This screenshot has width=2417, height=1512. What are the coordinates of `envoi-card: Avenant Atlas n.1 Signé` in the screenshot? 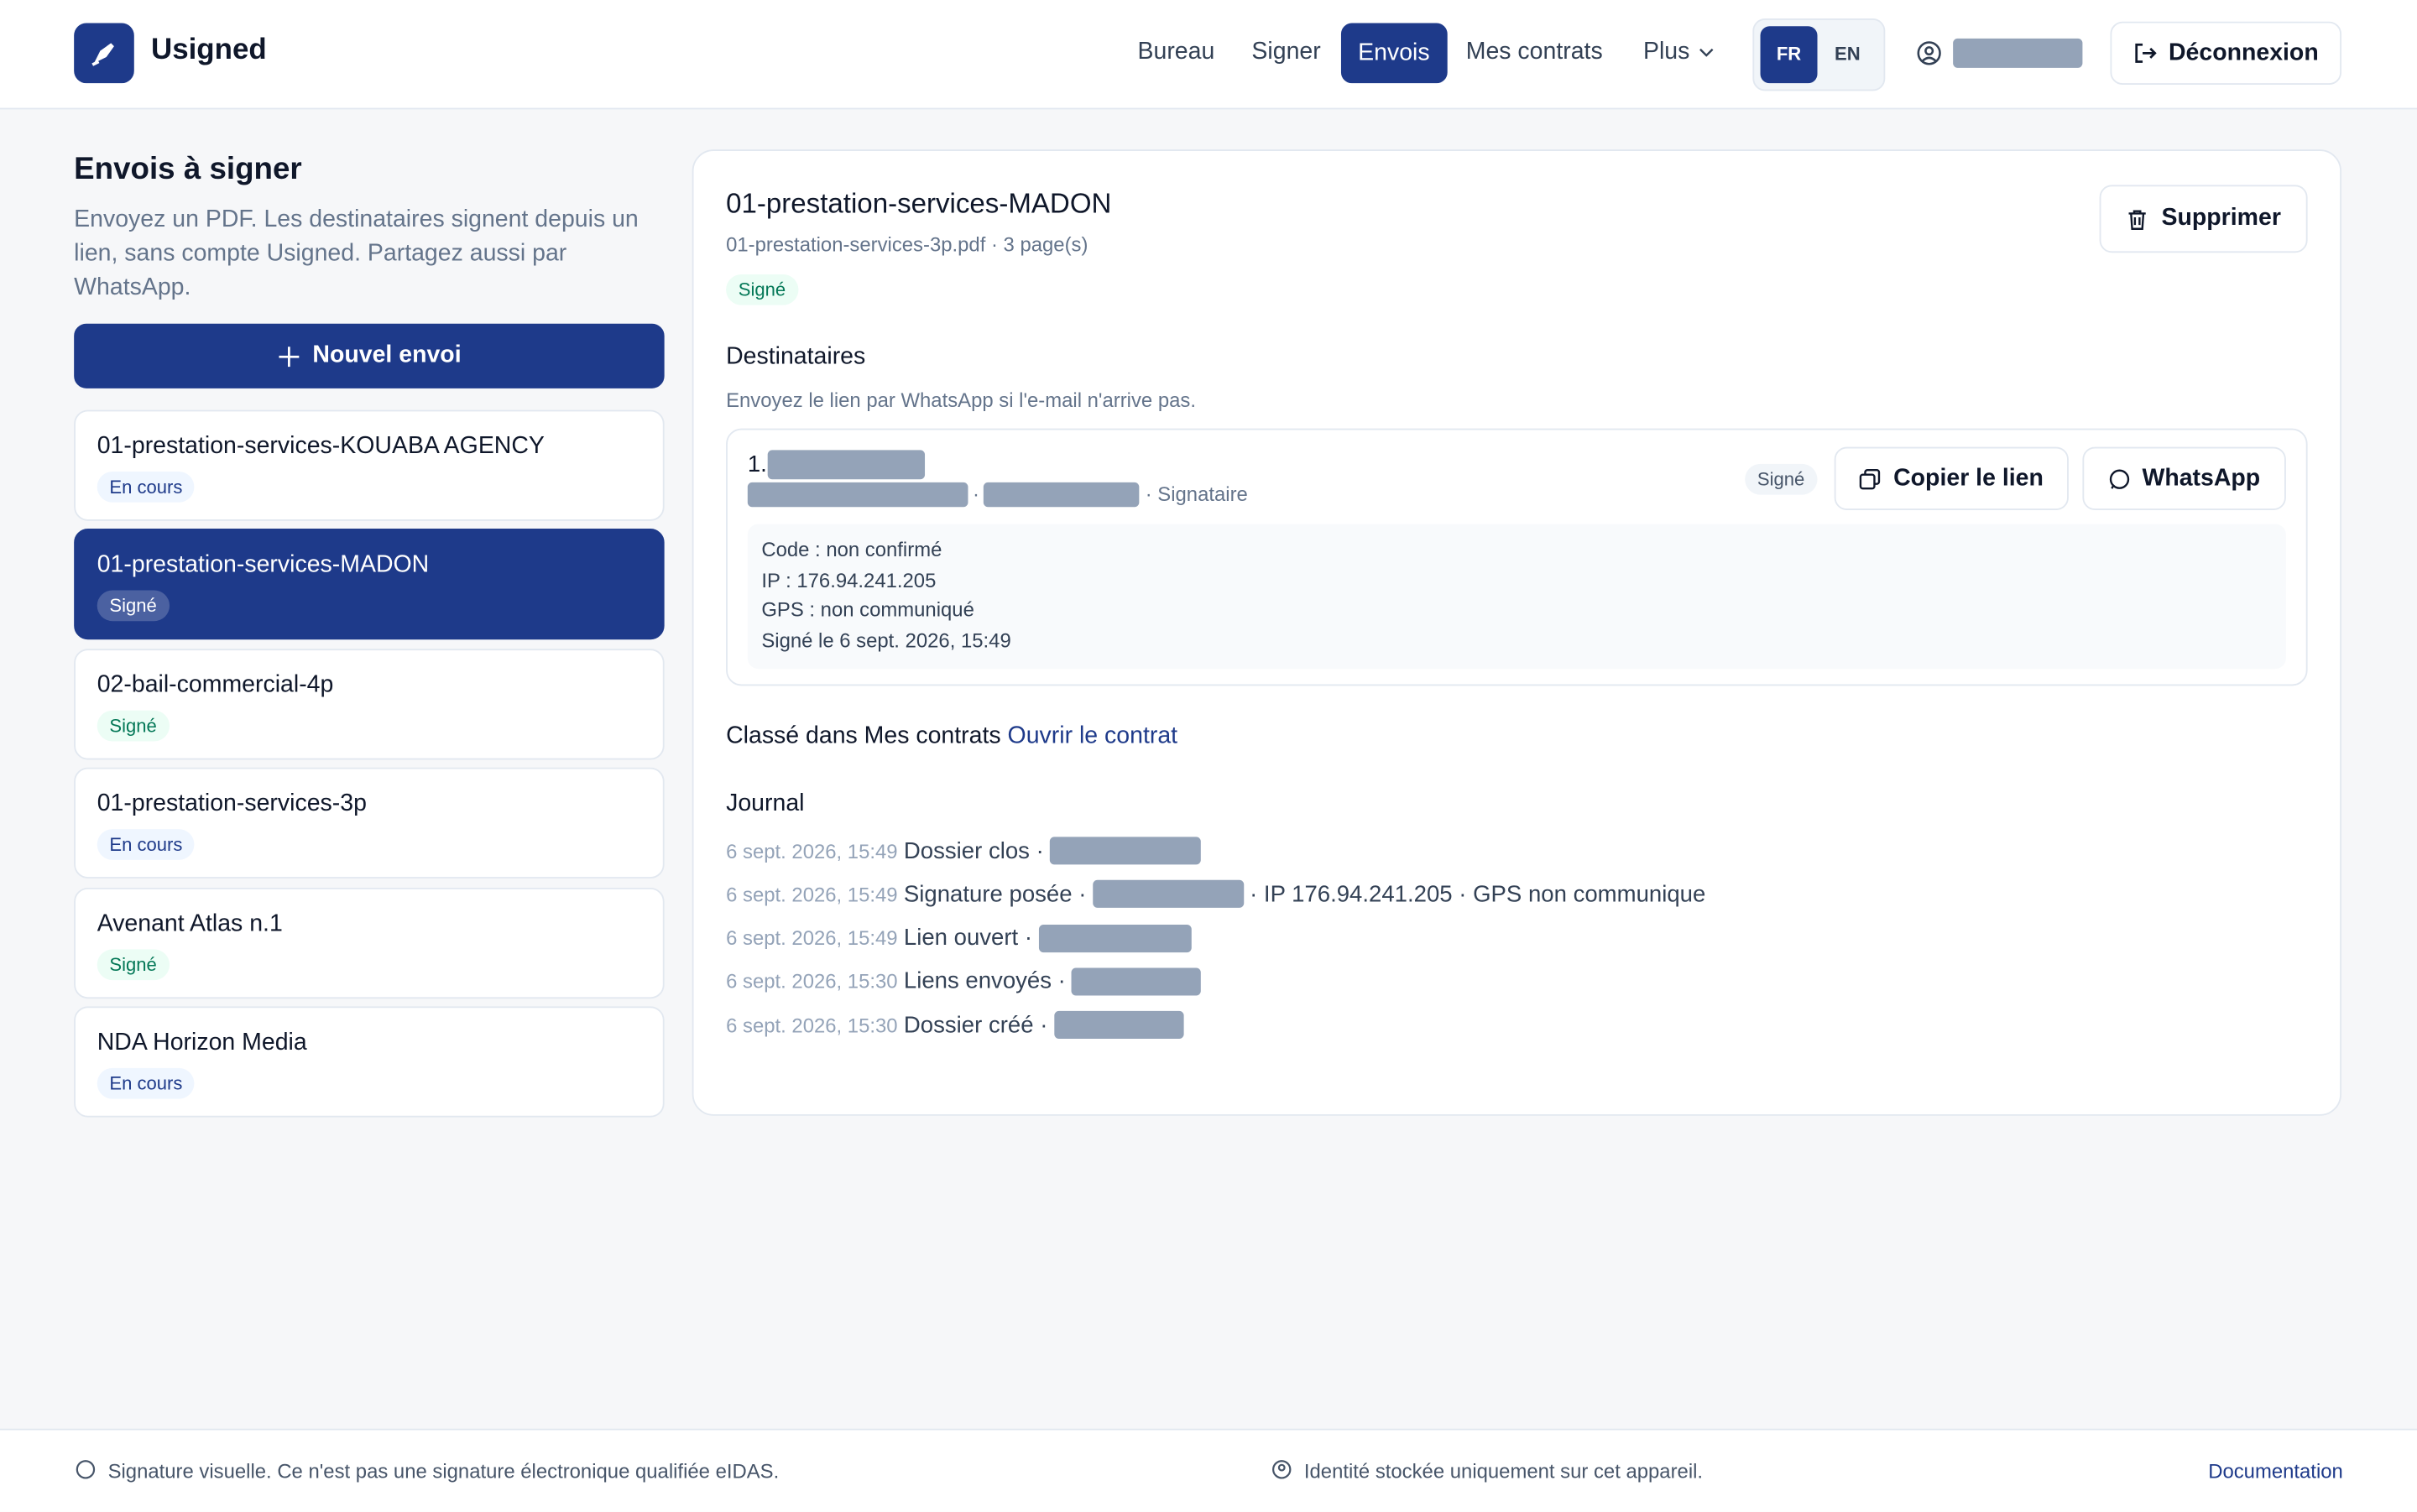 It's located at (369, 943).